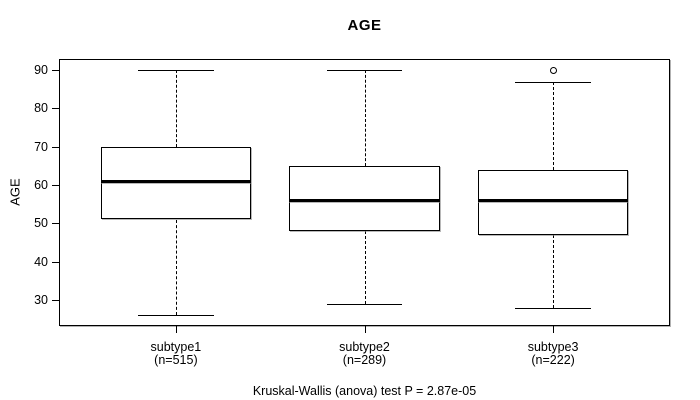 The width and height of the screenshot is (700, 400). What do you see at coordinates (364, 360) in the screenshot?
I see `category-n-count: (n=289)` at bounding box center [364, 360].